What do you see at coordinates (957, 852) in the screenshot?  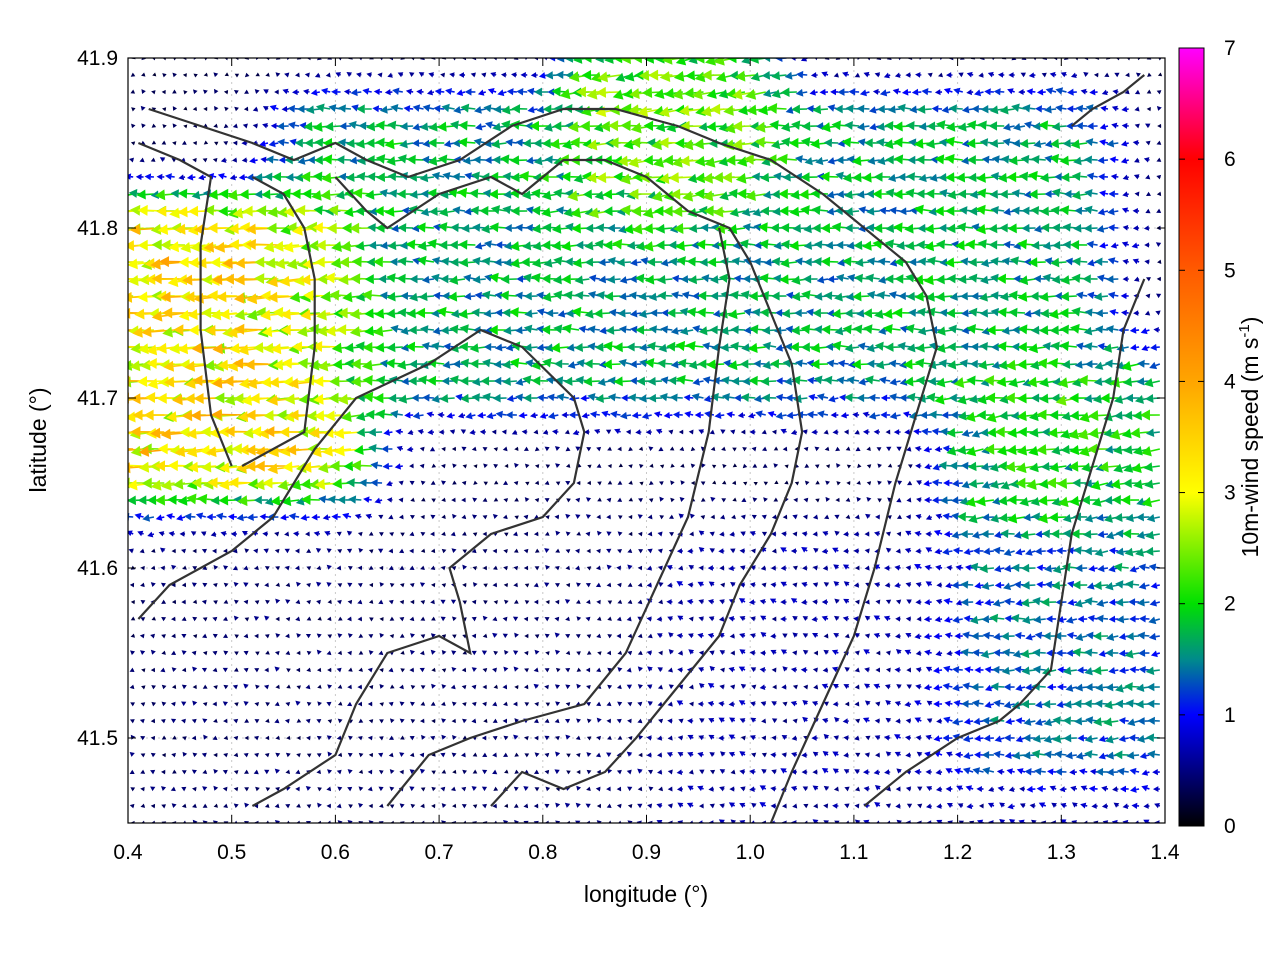 I see `x-tick-label: 1.2` at bounding box center [957, 852].